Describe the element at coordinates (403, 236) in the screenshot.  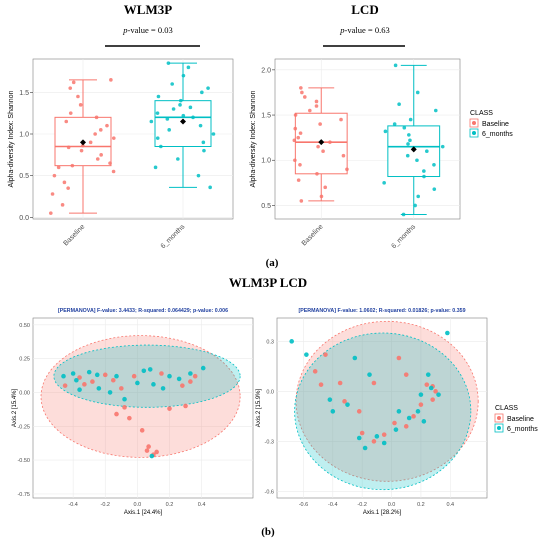
I see `x-tick-label-6-months: 6_months` at that location.